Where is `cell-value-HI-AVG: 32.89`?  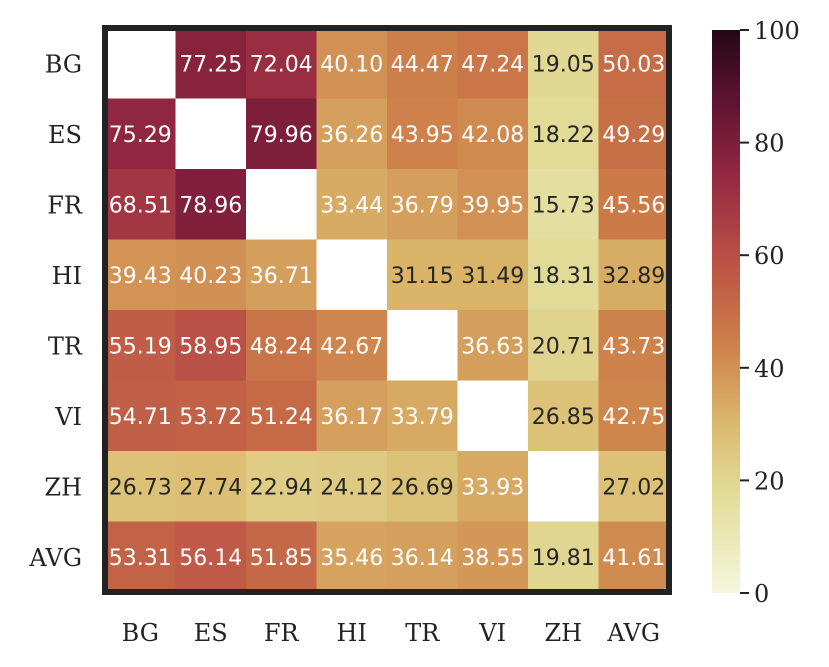 cell-value-HI-AVG: 32.89 is located at coordinates (633, 276).